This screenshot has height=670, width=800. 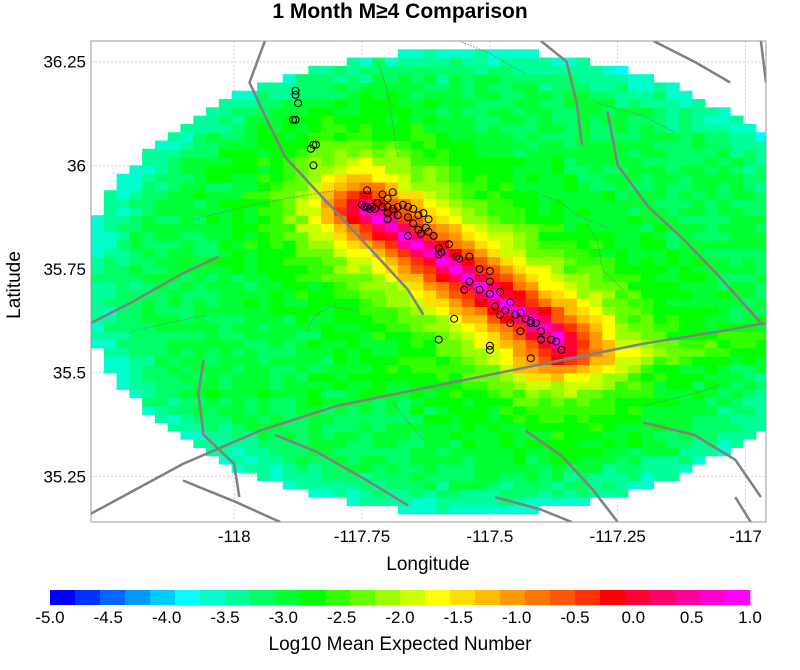 What do you see at coordinates (155, 290) in the screenshot?
I see `fault-line` at bounding box center [155, 290].